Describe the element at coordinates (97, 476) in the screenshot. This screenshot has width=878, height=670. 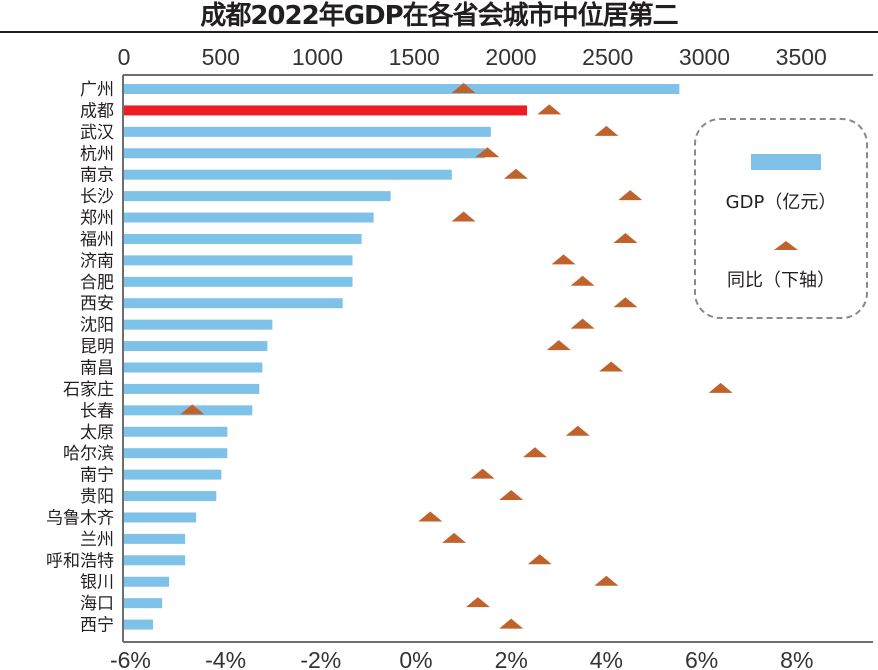
I see `category-label: 南宁` at that location.